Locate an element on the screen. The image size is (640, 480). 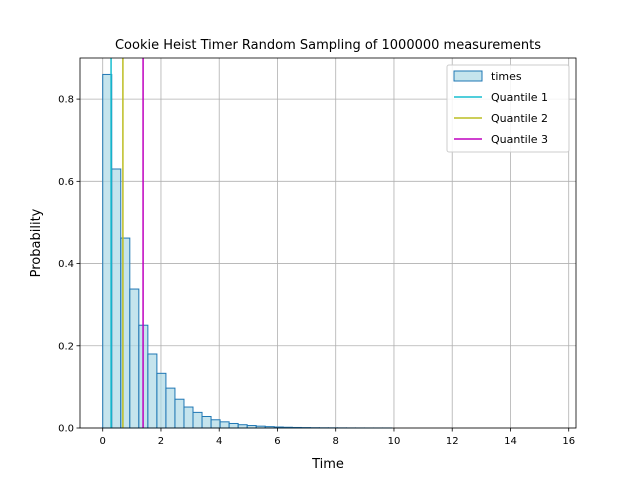
x-tick-label: 8 is located at coordinates (336, 441).